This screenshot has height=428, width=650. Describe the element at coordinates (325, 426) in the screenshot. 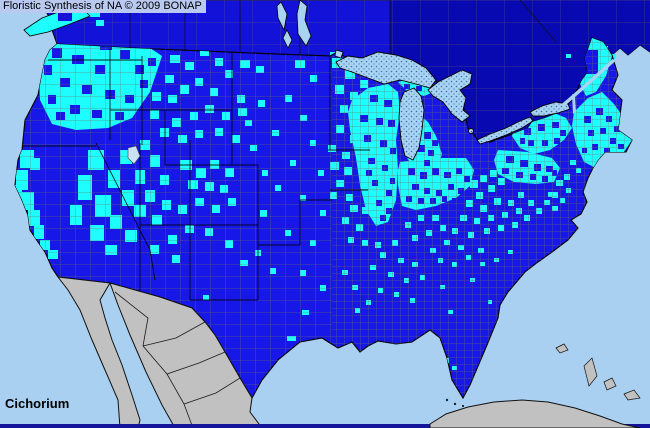

I see `bottom-edge-strip` at that location.